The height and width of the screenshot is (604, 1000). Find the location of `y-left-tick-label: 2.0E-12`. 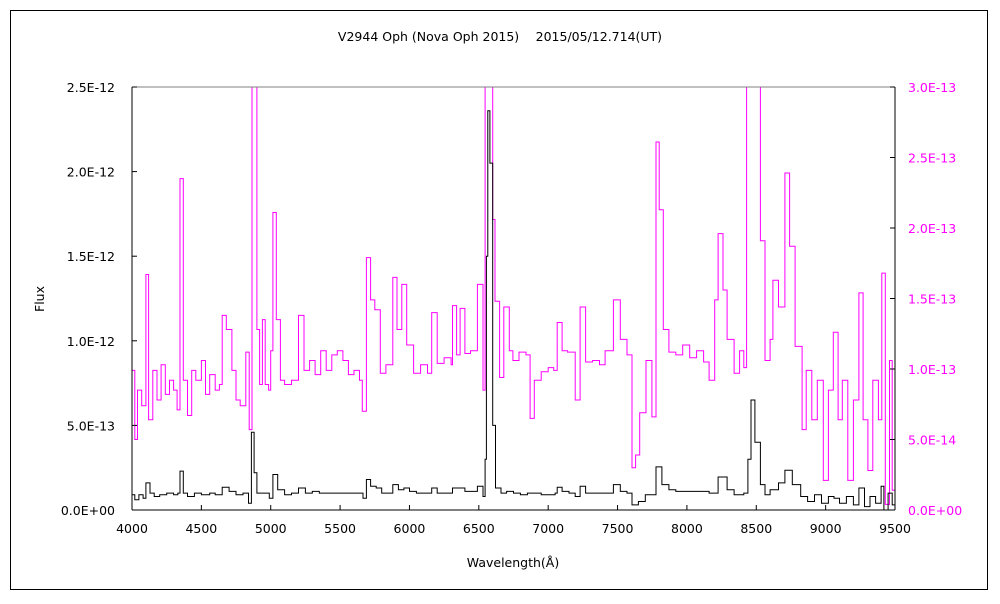

y-left-tick-label: 2.0E-12 is located at coordinates (91, 172).